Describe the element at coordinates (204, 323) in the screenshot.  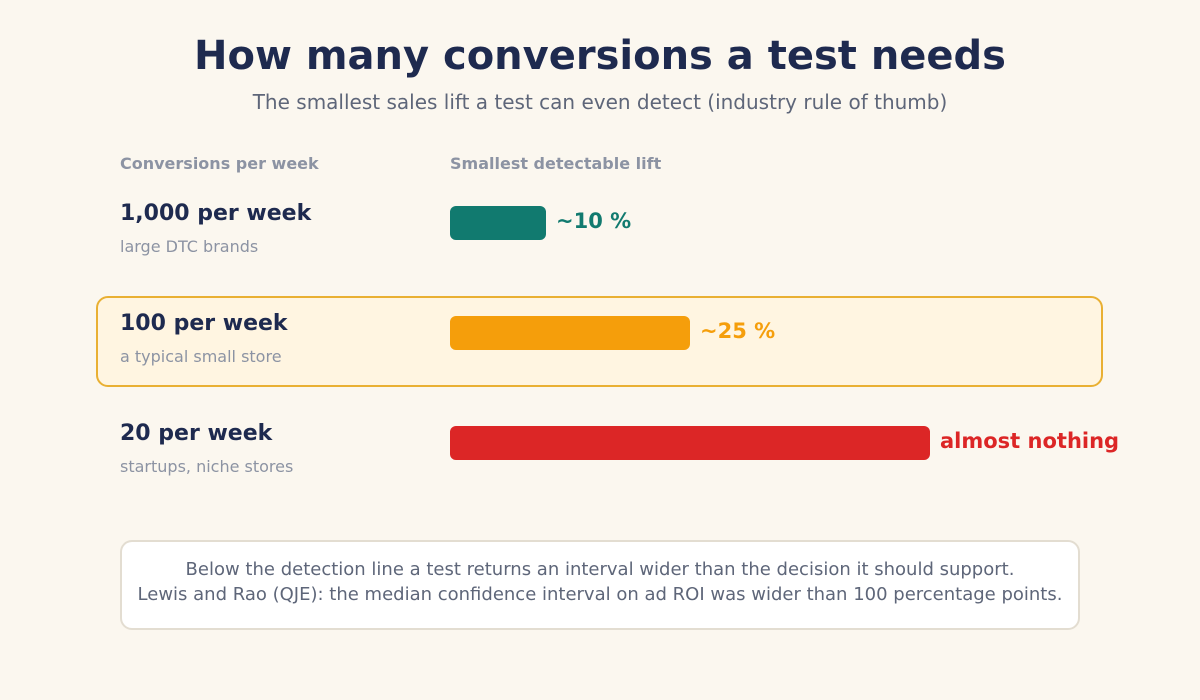
I see `row-label: 100 per week` at that location.